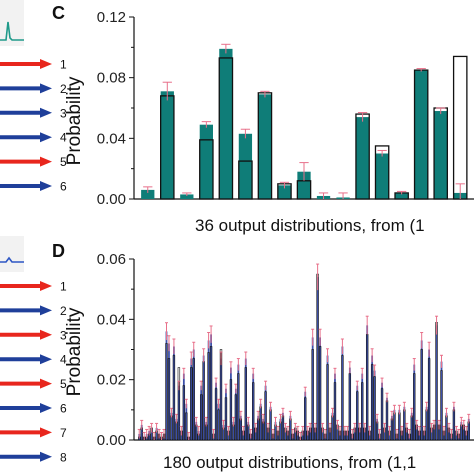 This screenshot has width=474, height=474. Describe the element at coordinates (33, 187) in the screenshot. I see `legend-item-6: 6` at that location.